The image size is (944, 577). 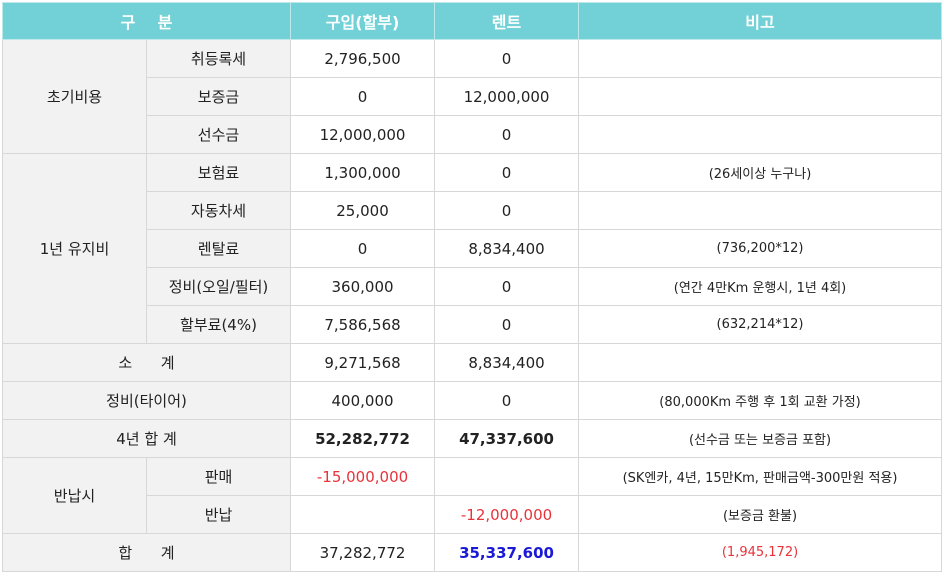 I want to click on note-cell: (SK엔카, 4년, 15만Km, 판매금액-300만원 적용), so click(x=760, y=476).